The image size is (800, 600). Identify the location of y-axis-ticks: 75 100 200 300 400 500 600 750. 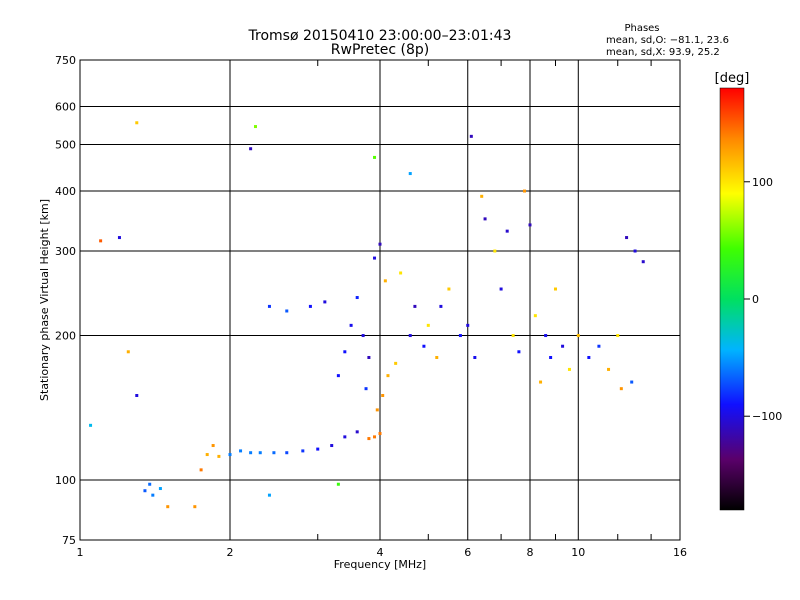
(65, 300).